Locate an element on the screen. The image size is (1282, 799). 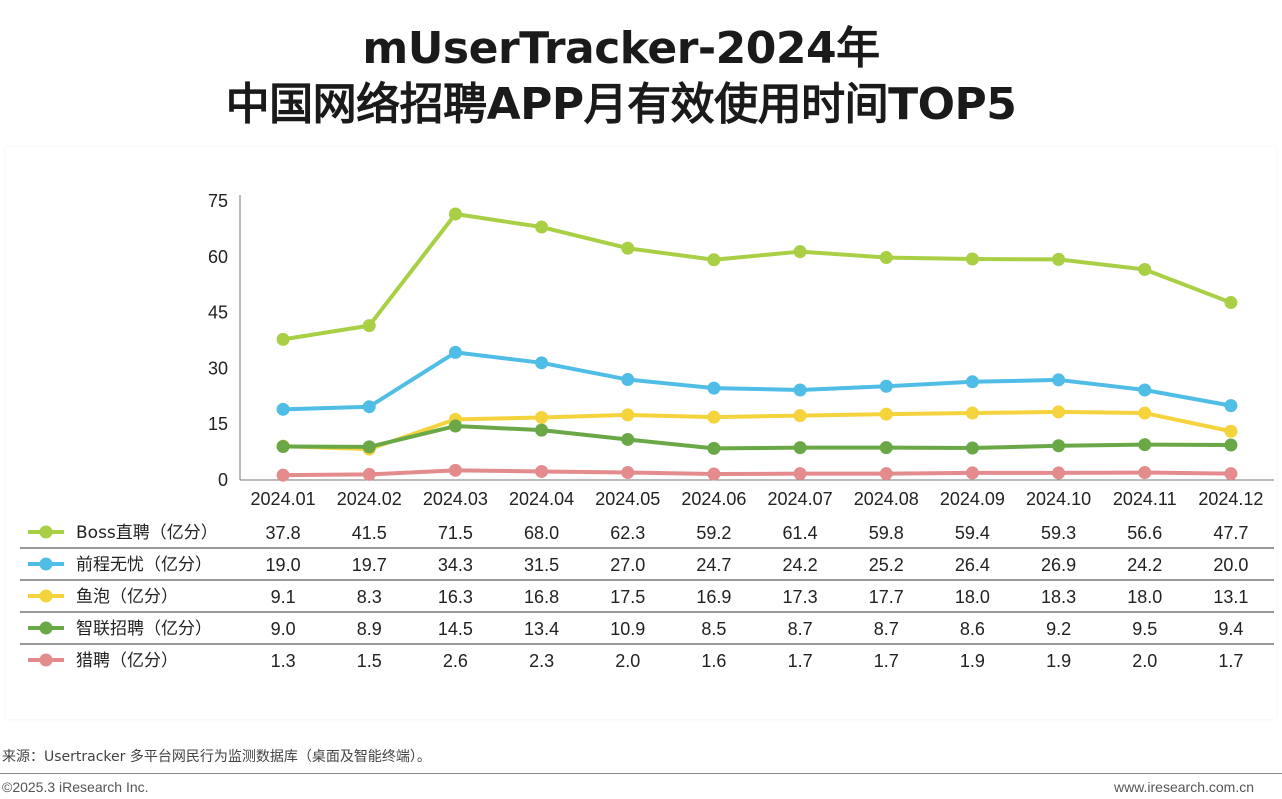
data-label: 62.3 is located at coordinates (627, 533).